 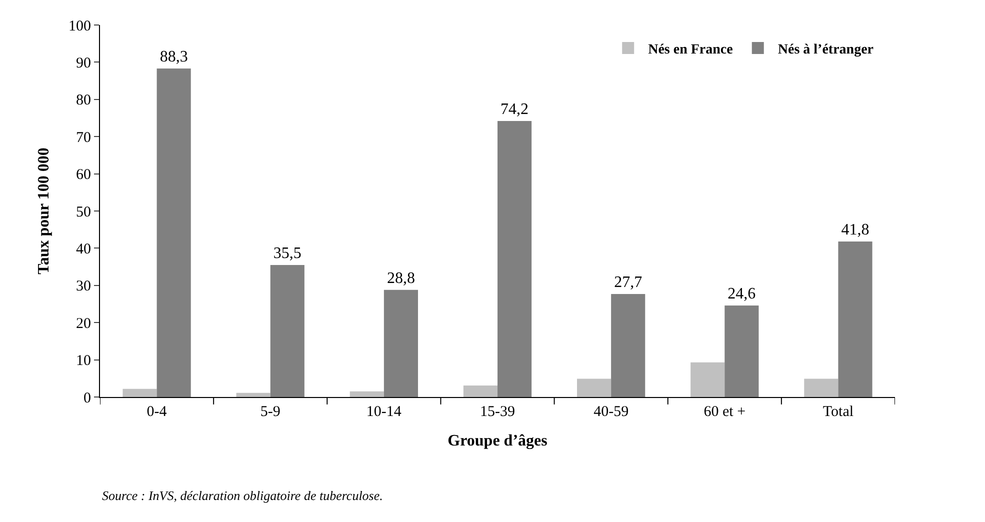 I want to click on y-tick-label: 50, so click(x=83, y=212).